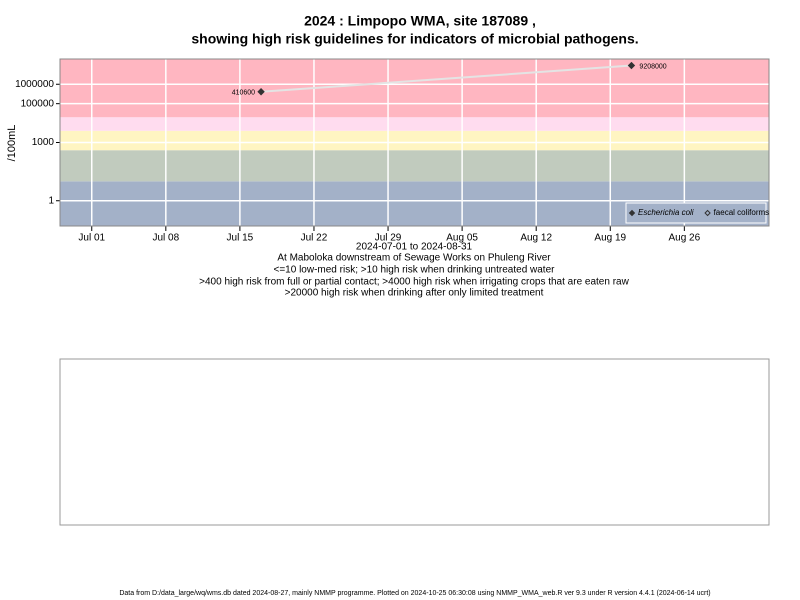  What do you see at coordinates (51, 200) in the screenshot?
I see `y-tick-label: 1` at bounding box center [51, 200].